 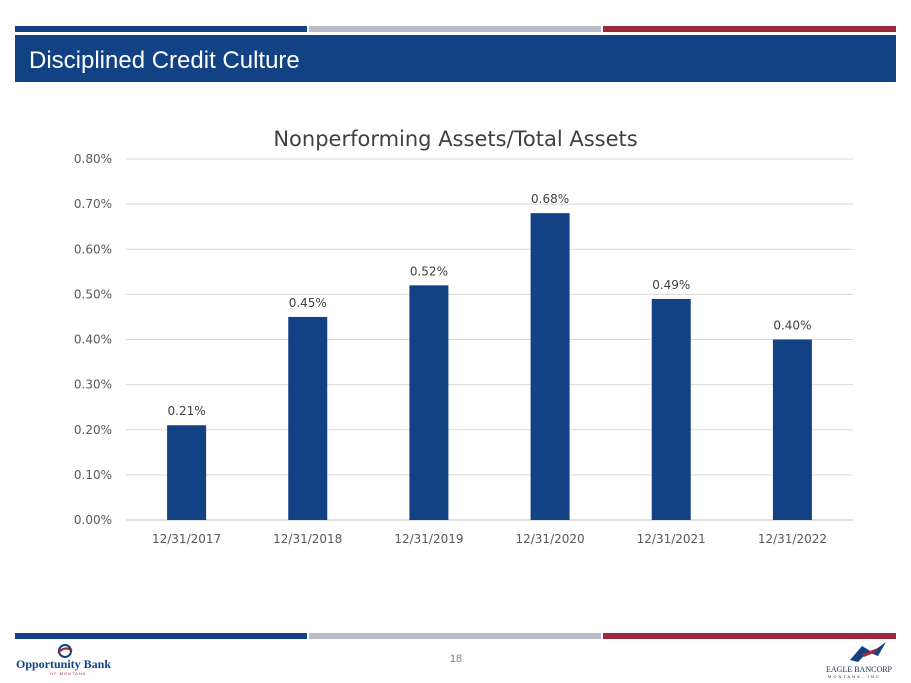 What do you see at coordinates (428, 539) in the screenshot?
I see `x-tick-label: 12/31/2019` at bounding box center [428, 539].